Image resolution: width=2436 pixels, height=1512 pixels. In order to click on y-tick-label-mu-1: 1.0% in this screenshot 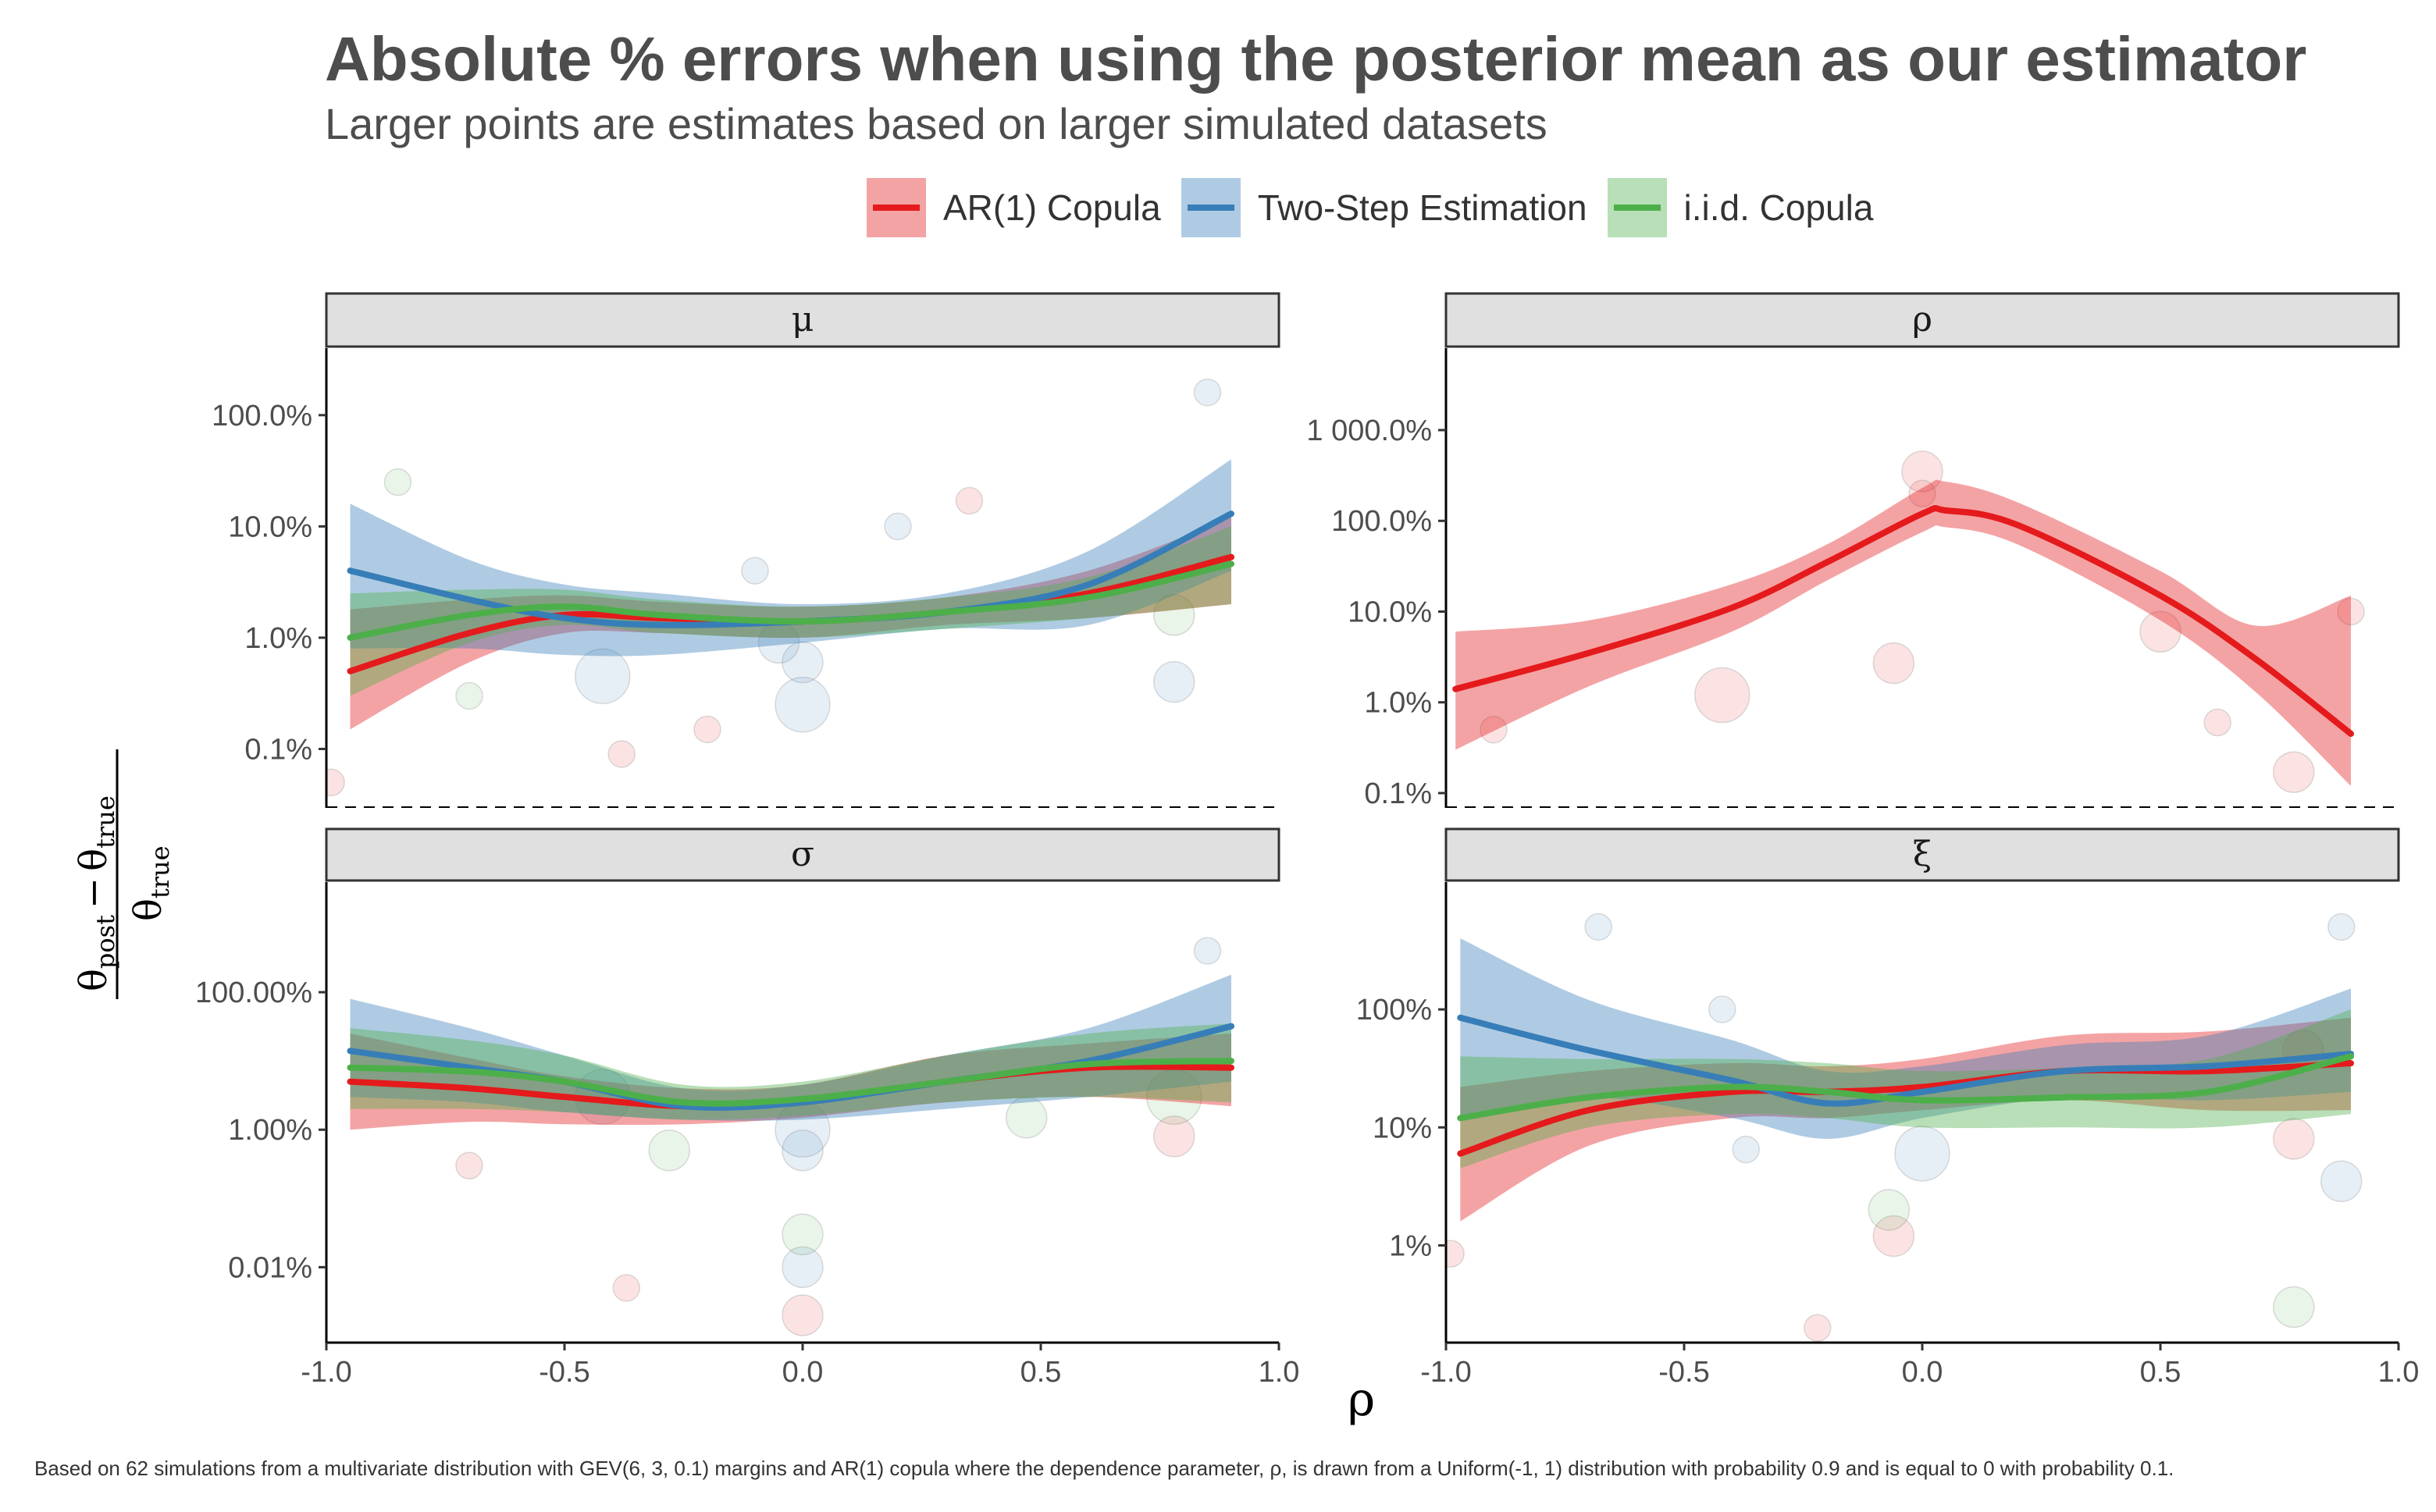, I will do `click(278, 638)`.